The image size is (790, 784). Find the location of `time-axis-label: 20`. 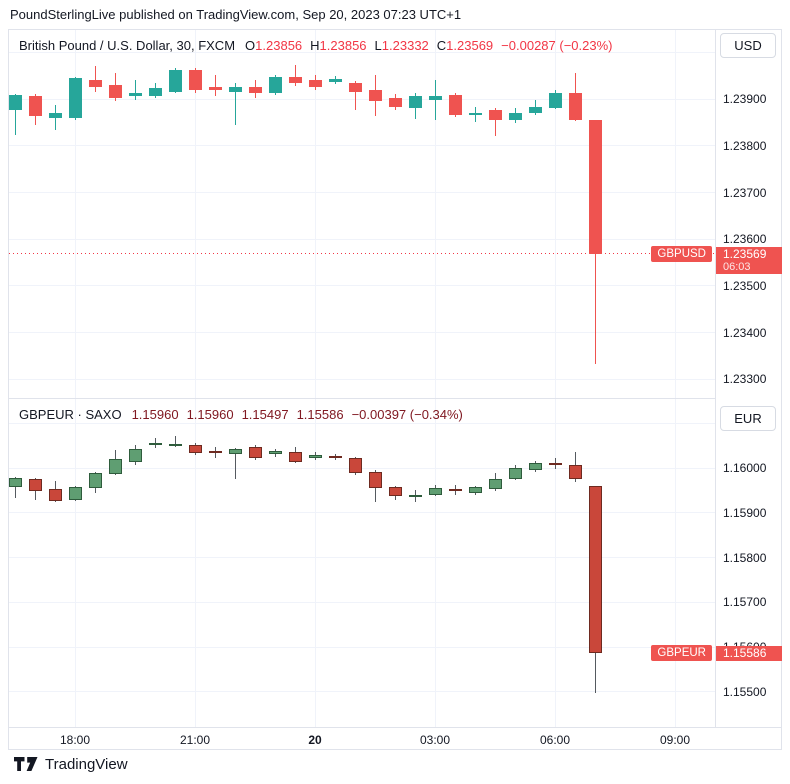

time-axis-label: 20 is located at coordinates (315, 740).